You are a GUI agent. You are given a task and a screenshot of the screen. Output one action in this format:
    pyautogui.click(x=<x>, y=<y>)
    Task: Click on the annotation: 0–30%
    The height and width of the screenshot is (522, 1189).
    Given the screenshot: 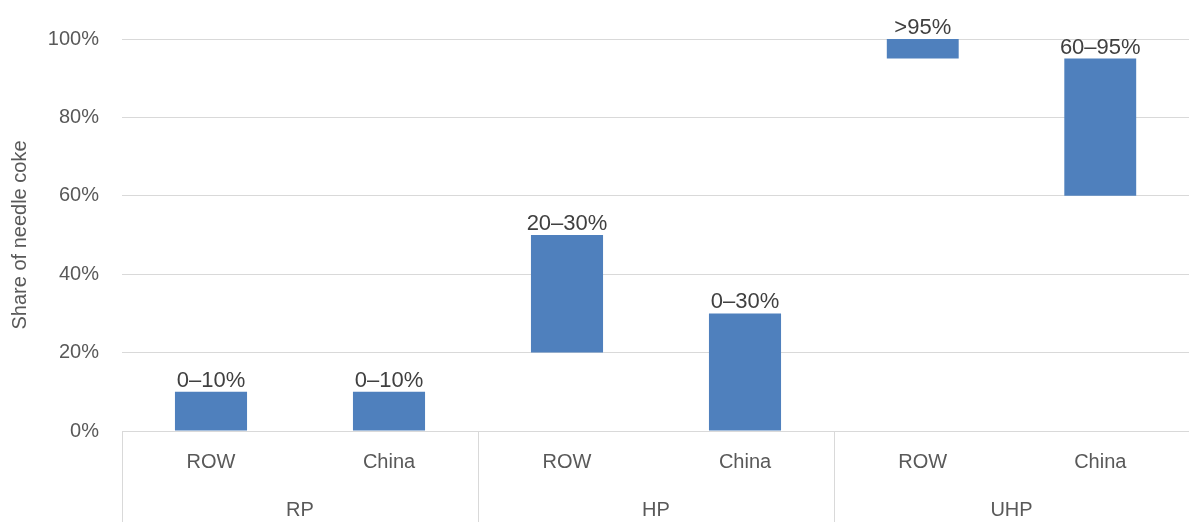 What is the action you would take?
    pyautogui.click(x=745, y=301)
    